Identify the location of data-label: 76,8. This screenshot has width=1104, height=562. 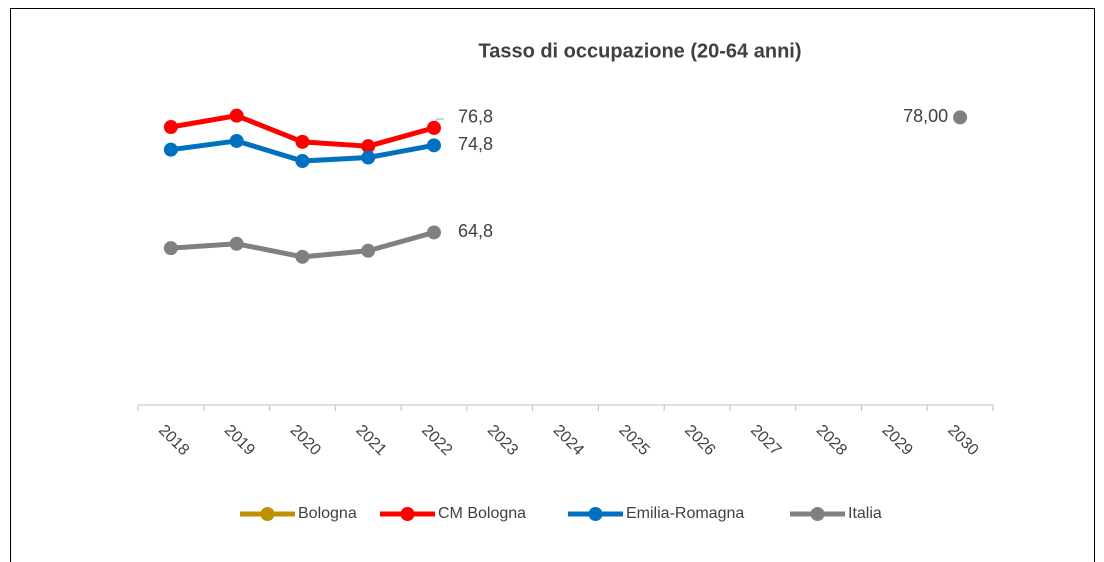
(475, 117).